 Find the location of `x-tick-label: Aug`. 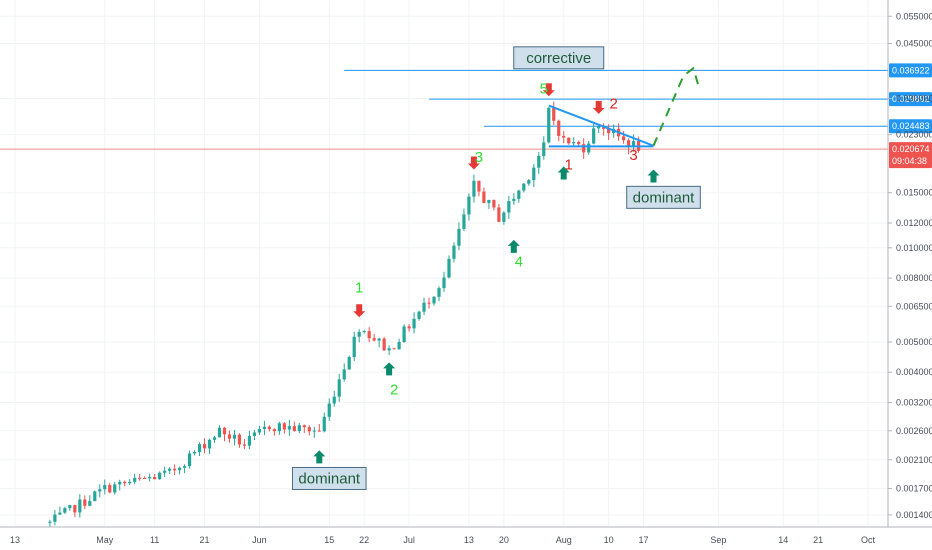

x-tick-label: Aug is located at coordinates (564, 540).